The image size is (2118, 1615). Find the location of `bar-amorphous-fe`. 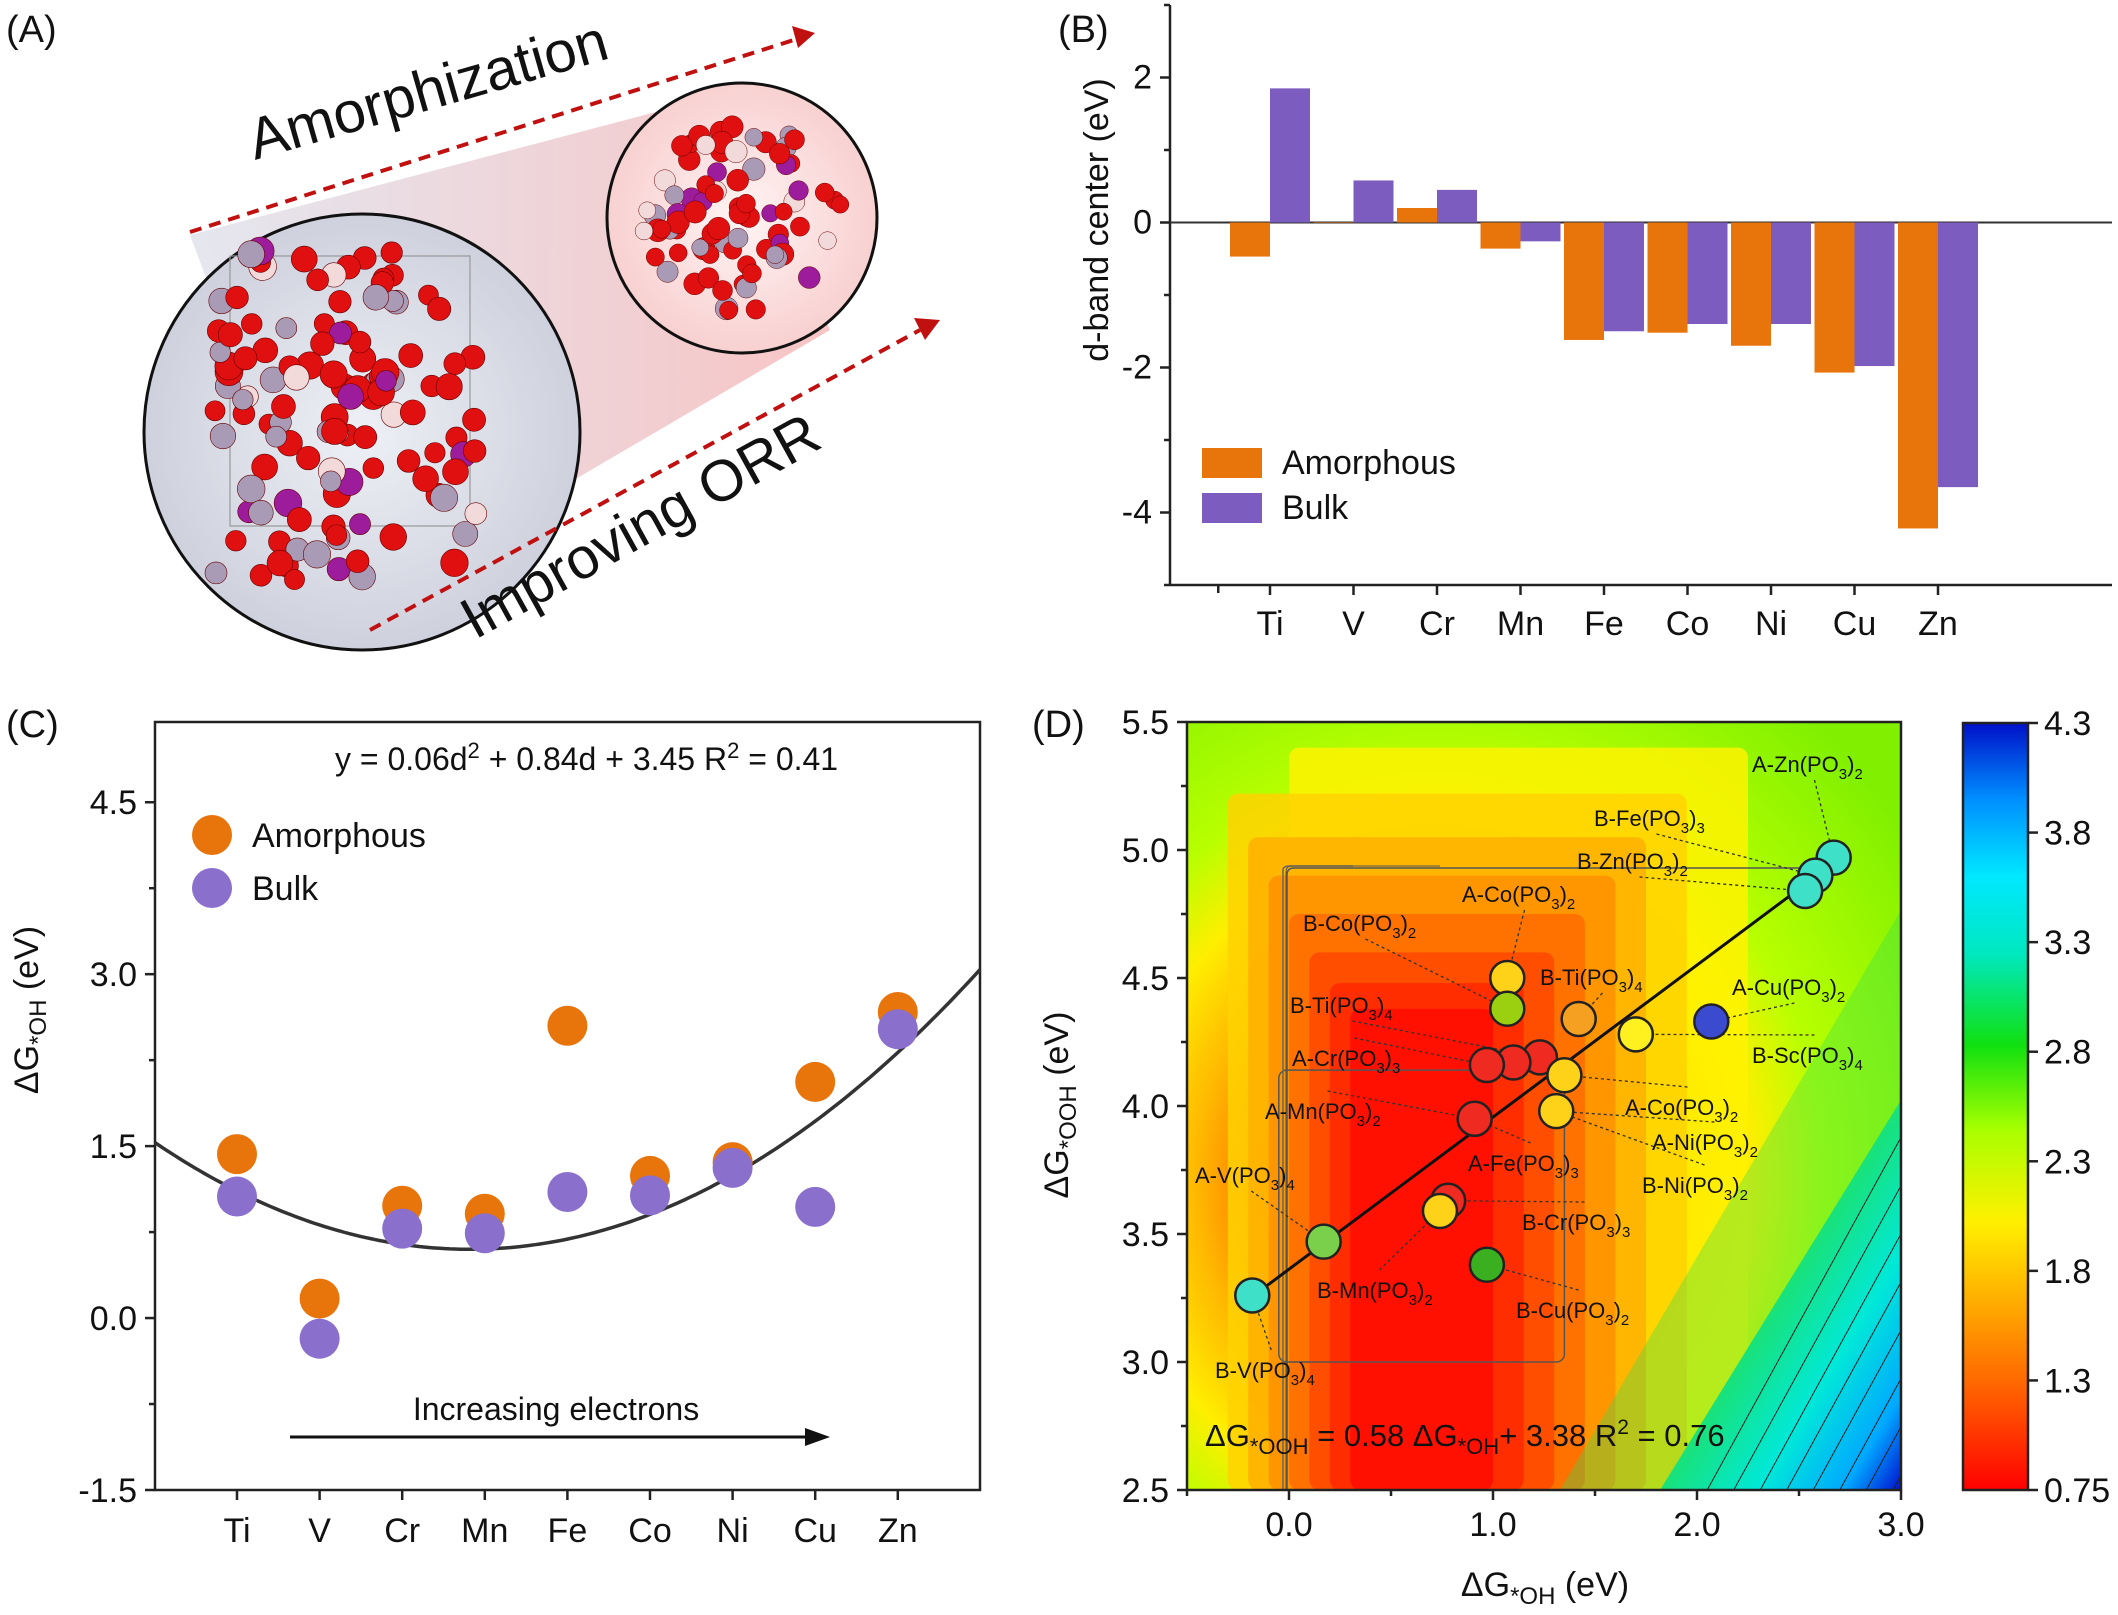

bar-amorphous-fe is located at coordinates (1584, 281).